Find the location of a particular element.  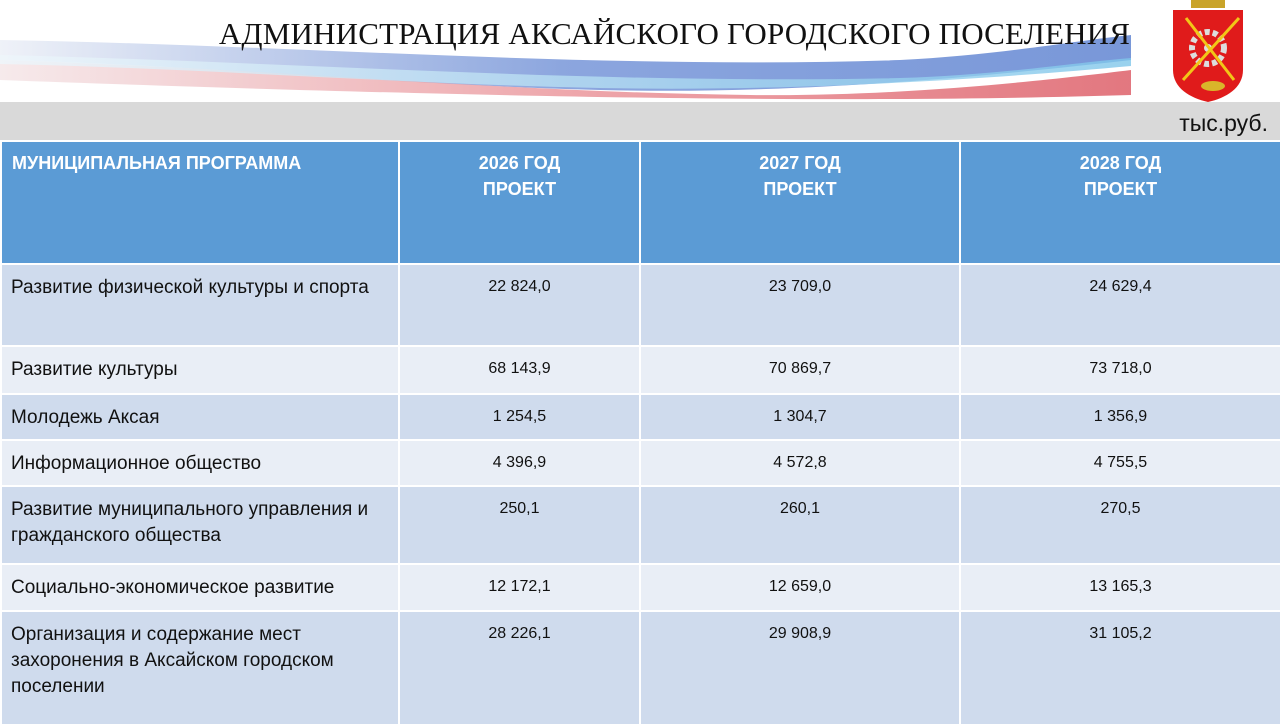

value-2028: 31 105,2 is located at coordinates (1119, 668).